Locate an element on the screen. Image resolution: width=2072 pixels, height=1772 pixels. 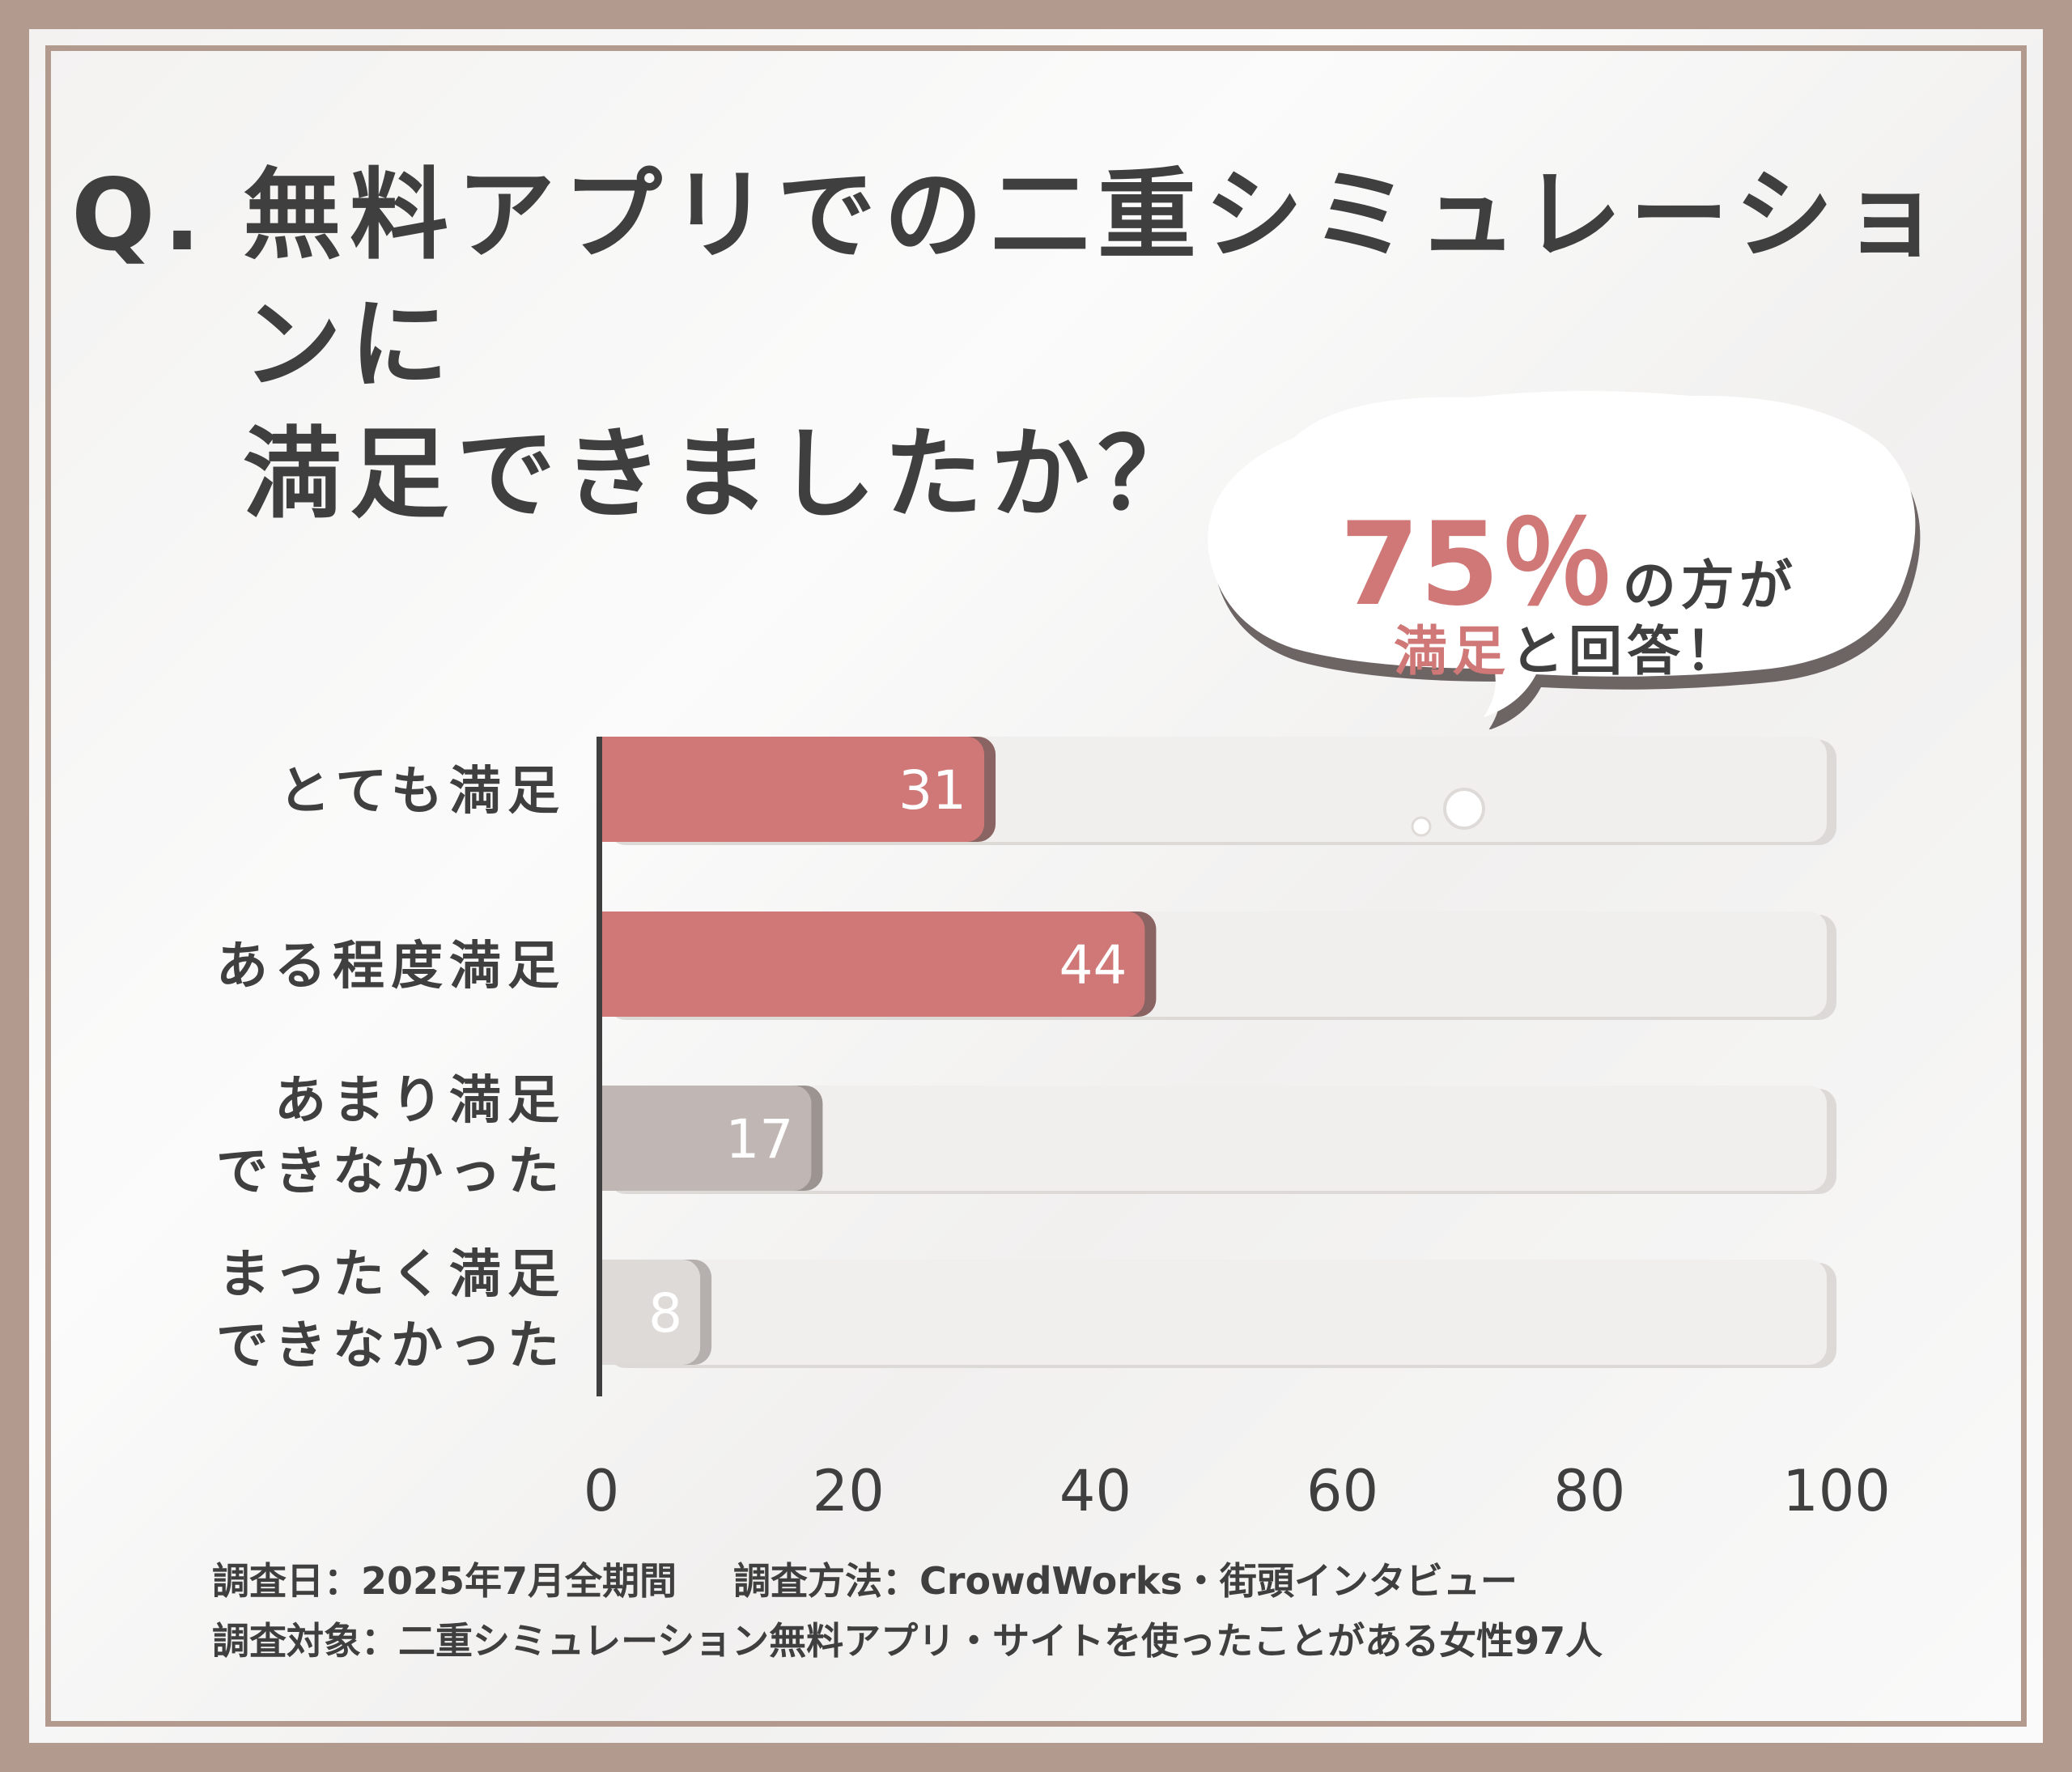
bar-value-label: 44 is located at coordinates (1093, 965).